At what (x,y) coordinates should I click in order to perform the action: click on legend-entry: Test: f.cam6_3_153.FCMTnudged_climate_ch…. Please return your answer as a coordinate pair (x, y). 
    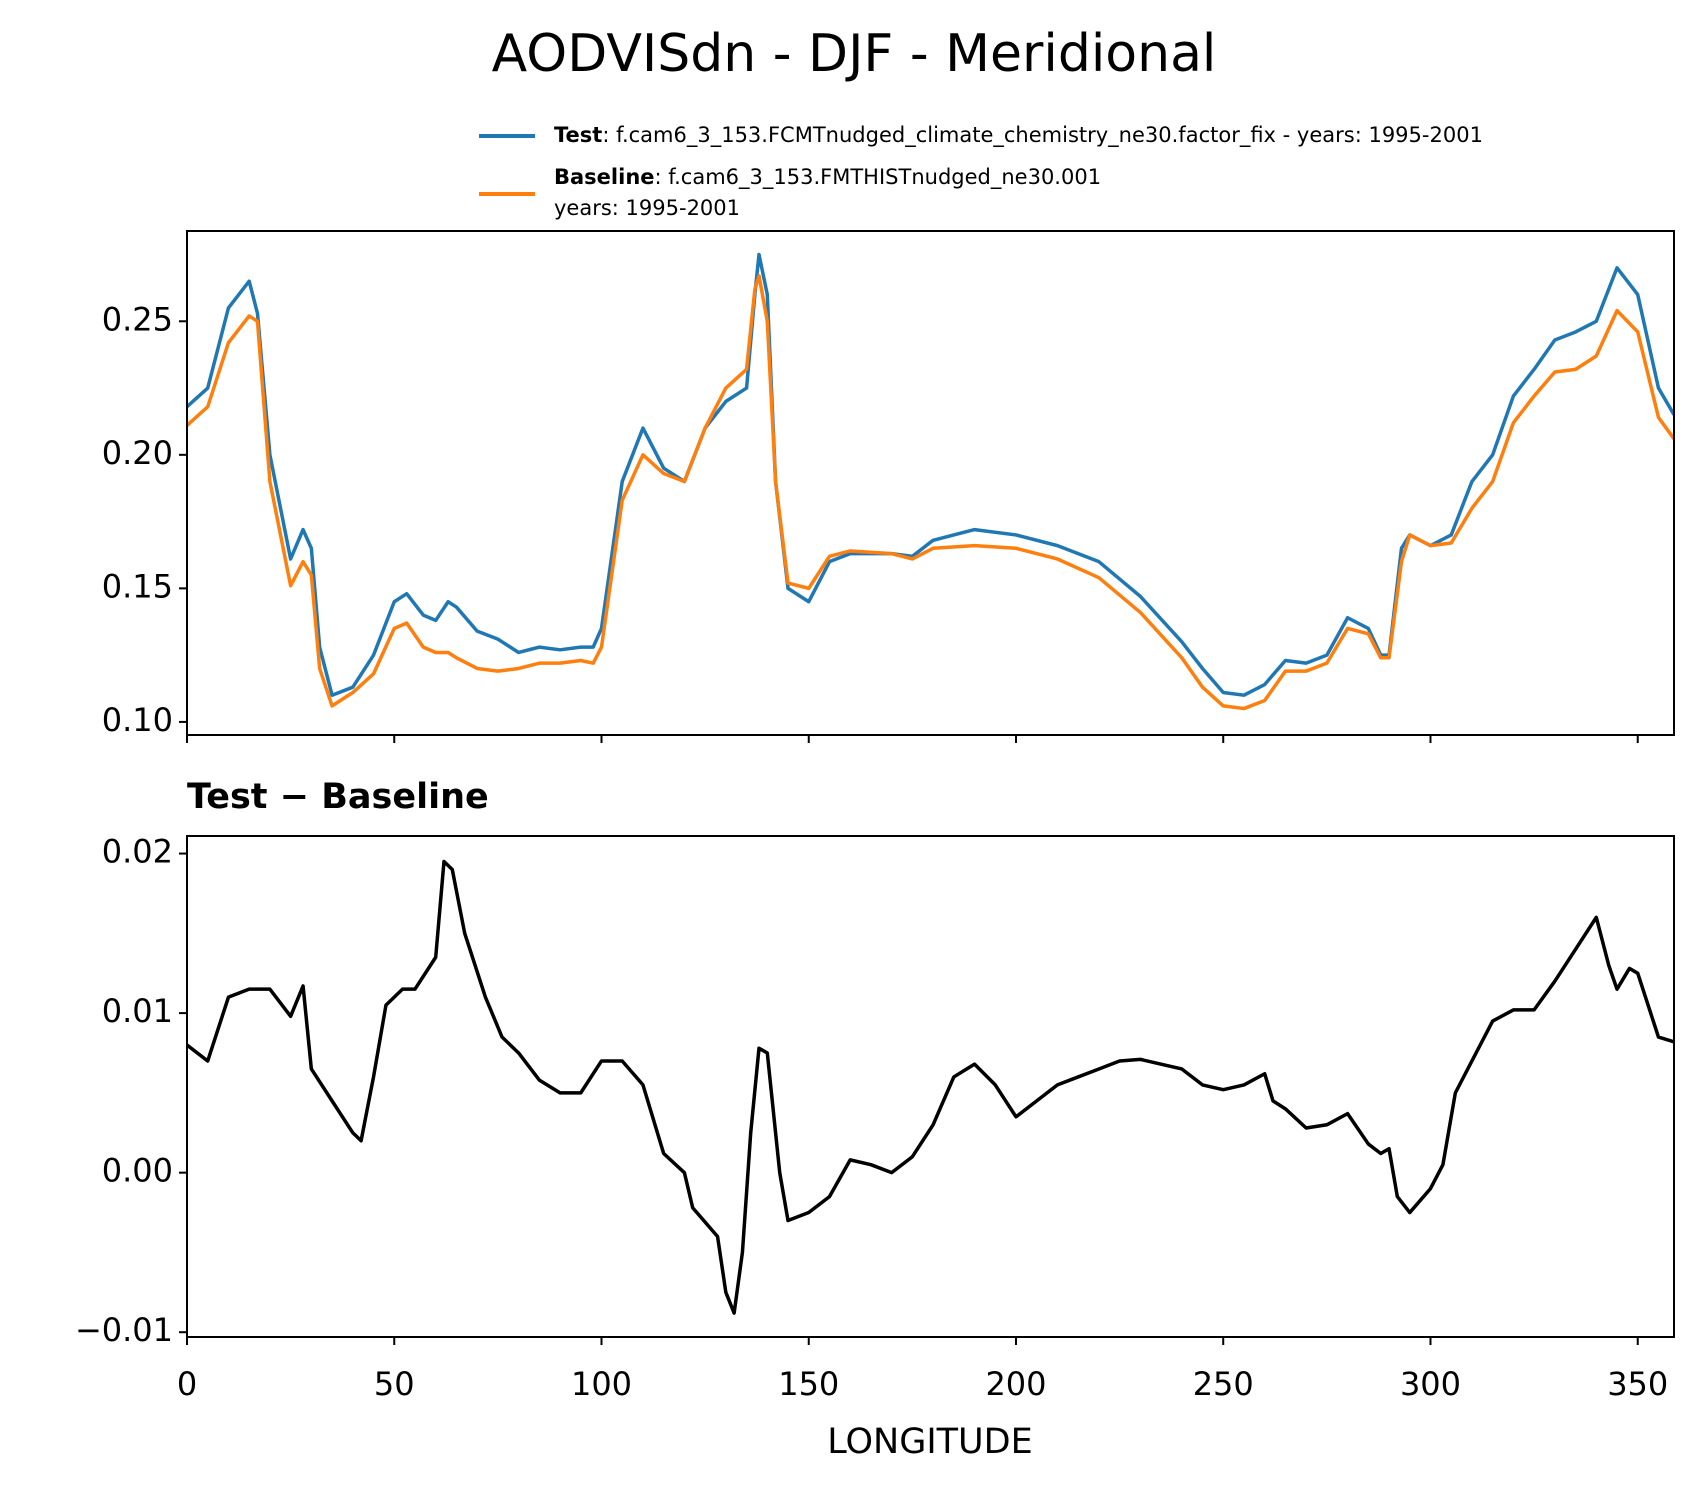
    Looking at the image, I should click on (1018, 135).